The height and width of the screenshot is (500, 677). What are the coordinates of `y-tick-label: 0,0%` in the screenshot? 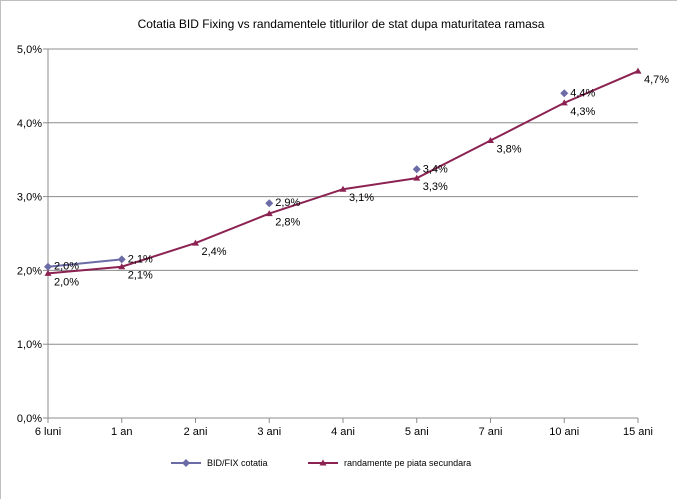 It's located at (29, 419).